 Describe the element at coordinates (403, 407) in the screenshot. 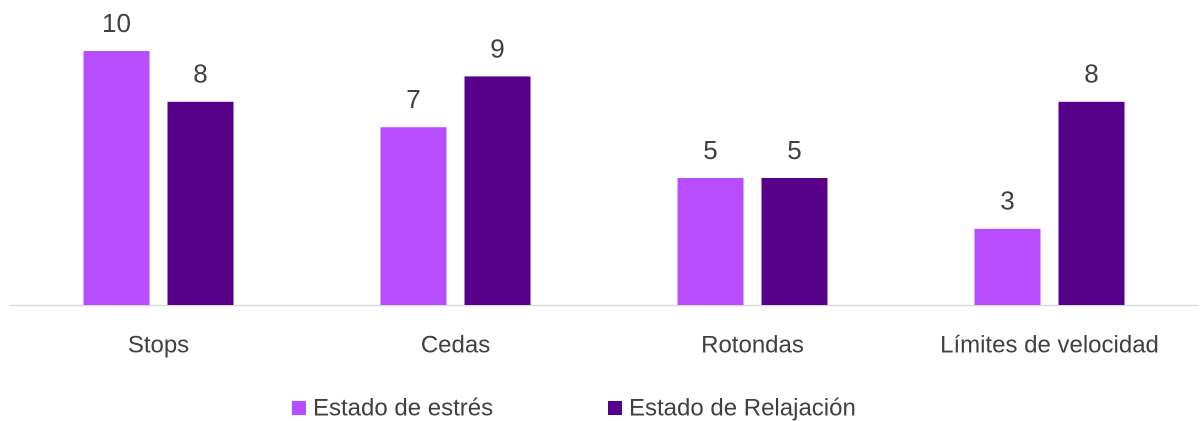

I see `legend-label: Estado de estrés` at that location.